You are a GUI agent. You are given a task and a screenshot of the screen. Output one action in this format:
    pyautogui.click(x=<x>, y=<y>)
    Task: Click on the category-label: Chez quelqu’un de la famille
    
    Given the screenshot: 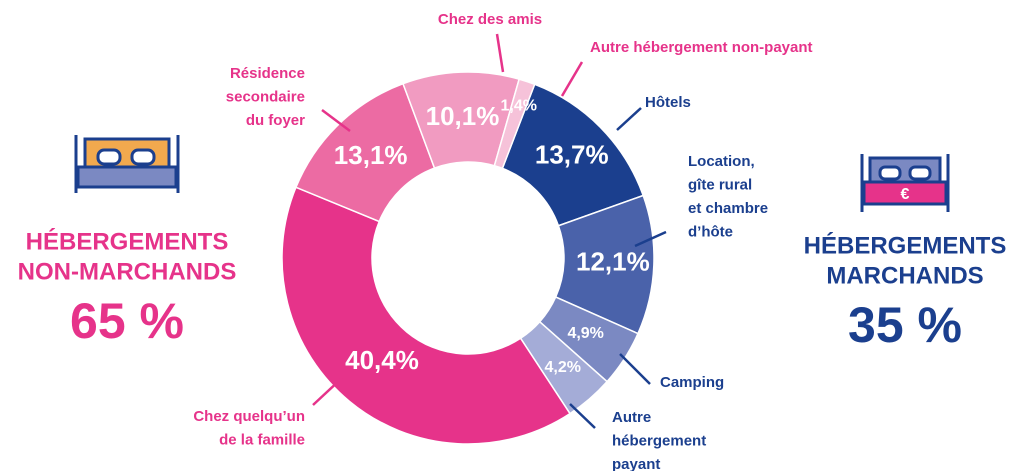 What is the action you would take?
    pyautogui.click(x=249, y=428)
    